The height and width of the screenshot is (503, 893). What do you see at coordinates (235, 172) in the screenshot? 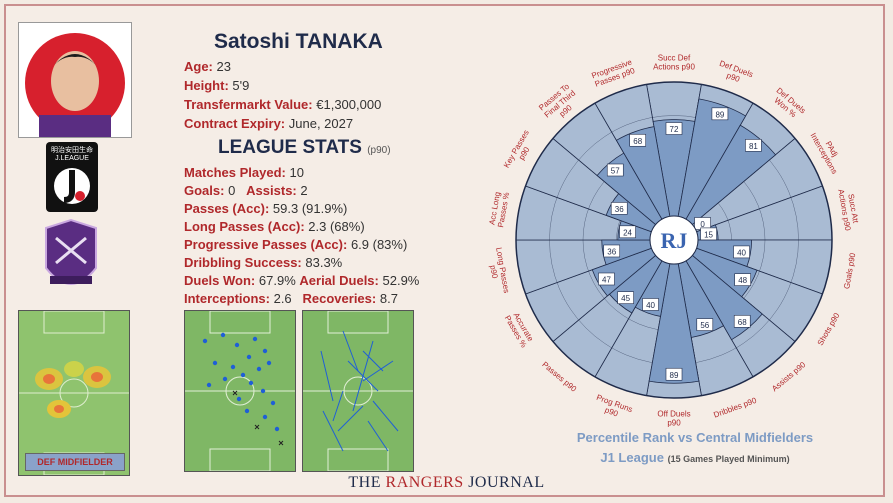
I see `matches-label: Matches Played:` at bounding box center [235, 172].